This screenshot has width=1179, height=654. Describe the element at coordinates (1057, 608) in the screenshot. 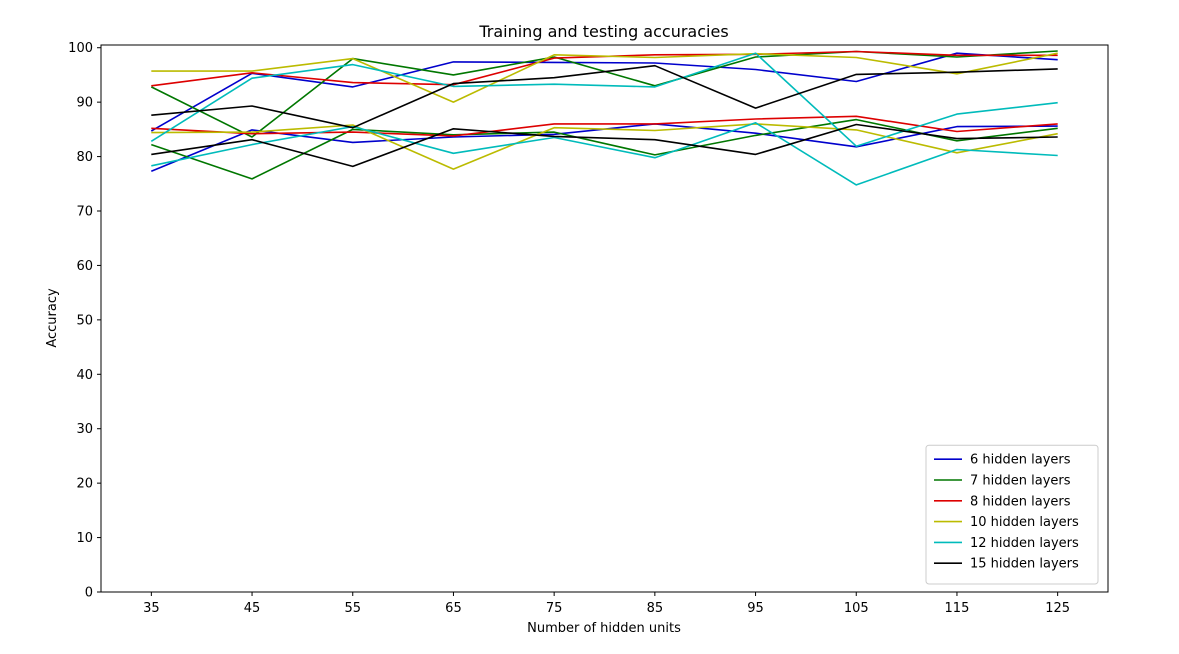

I see `x-tick-label: 125` at that location.